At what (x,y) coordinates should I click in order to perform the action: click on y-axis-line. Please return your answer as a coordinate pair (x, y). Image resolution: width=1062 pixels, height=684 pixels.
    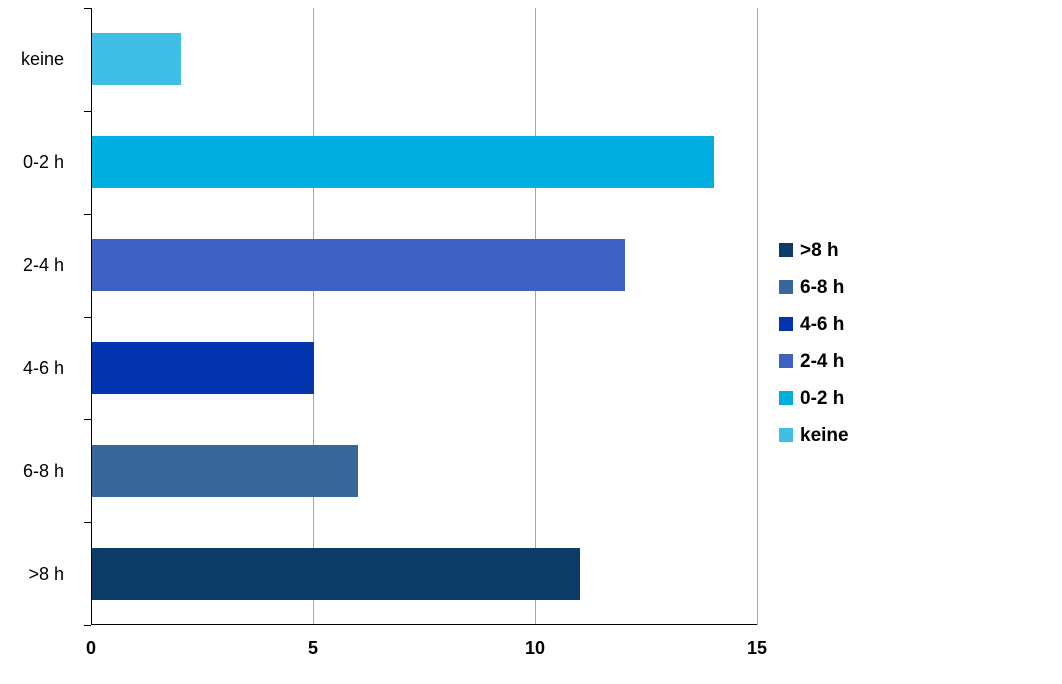
    Looking at the image, I should click on (91, 316).